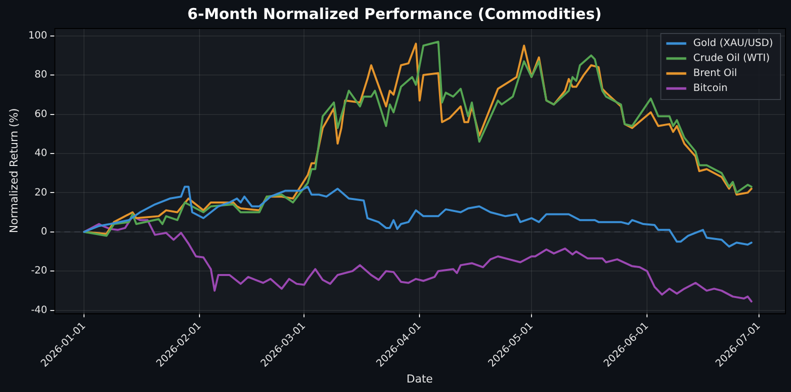  Describe the element at coordinates (710, 88) in the screenshot. I see `legend-label: Bitcoin` at that location.